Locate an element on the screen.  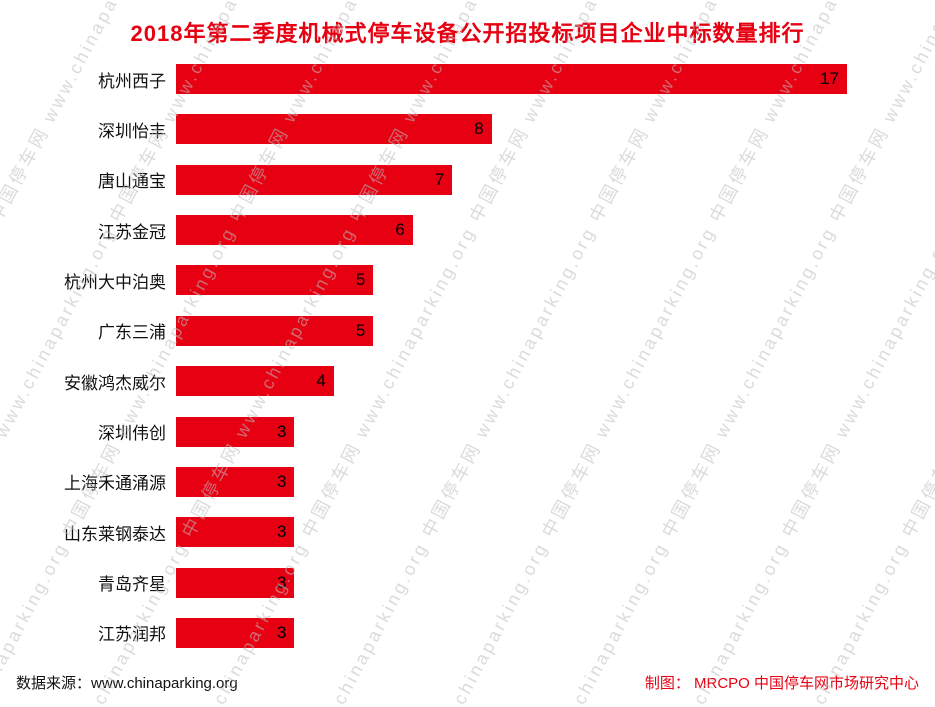
category-label: 青岛齐星 is located at coordinates (132, 585).